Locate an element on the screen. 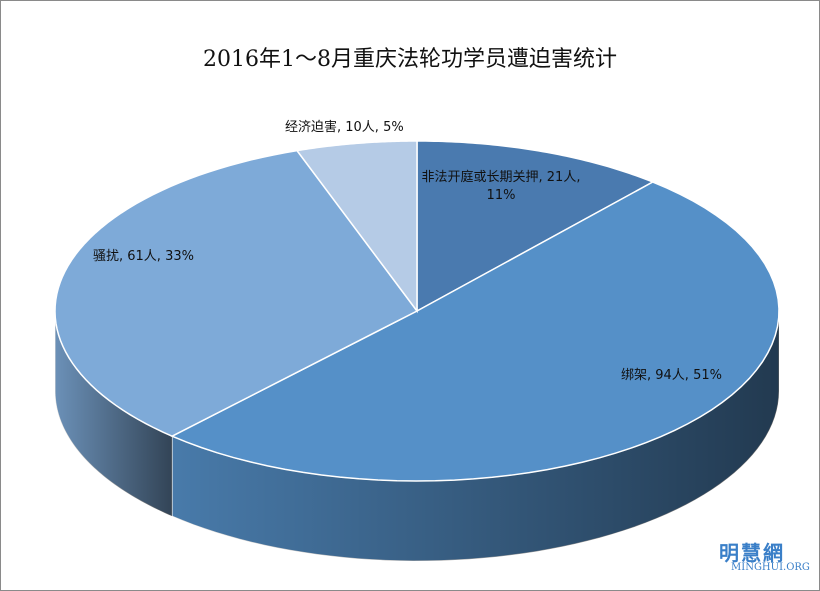 The height and width of the screenshot is (591, 820). slice-side-shade is located at coordinates (114, 414).